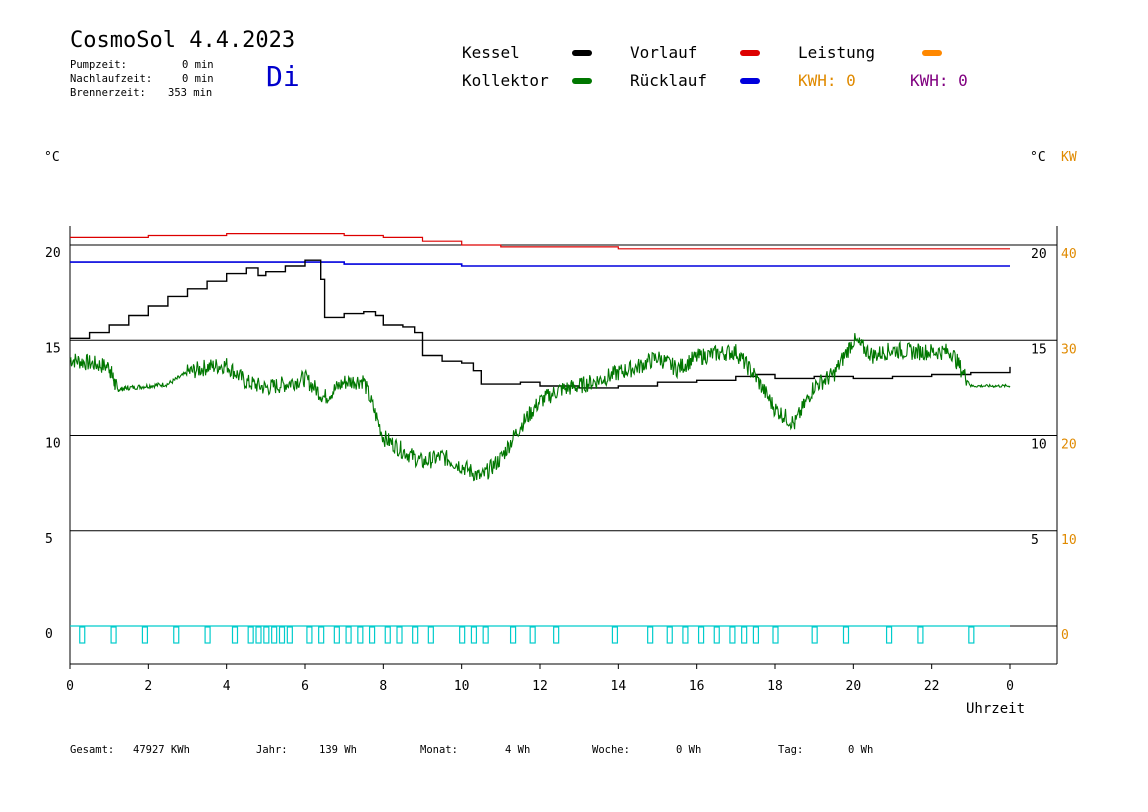  I want to click on footer-tag-label: Tag:, so click(791, 750).